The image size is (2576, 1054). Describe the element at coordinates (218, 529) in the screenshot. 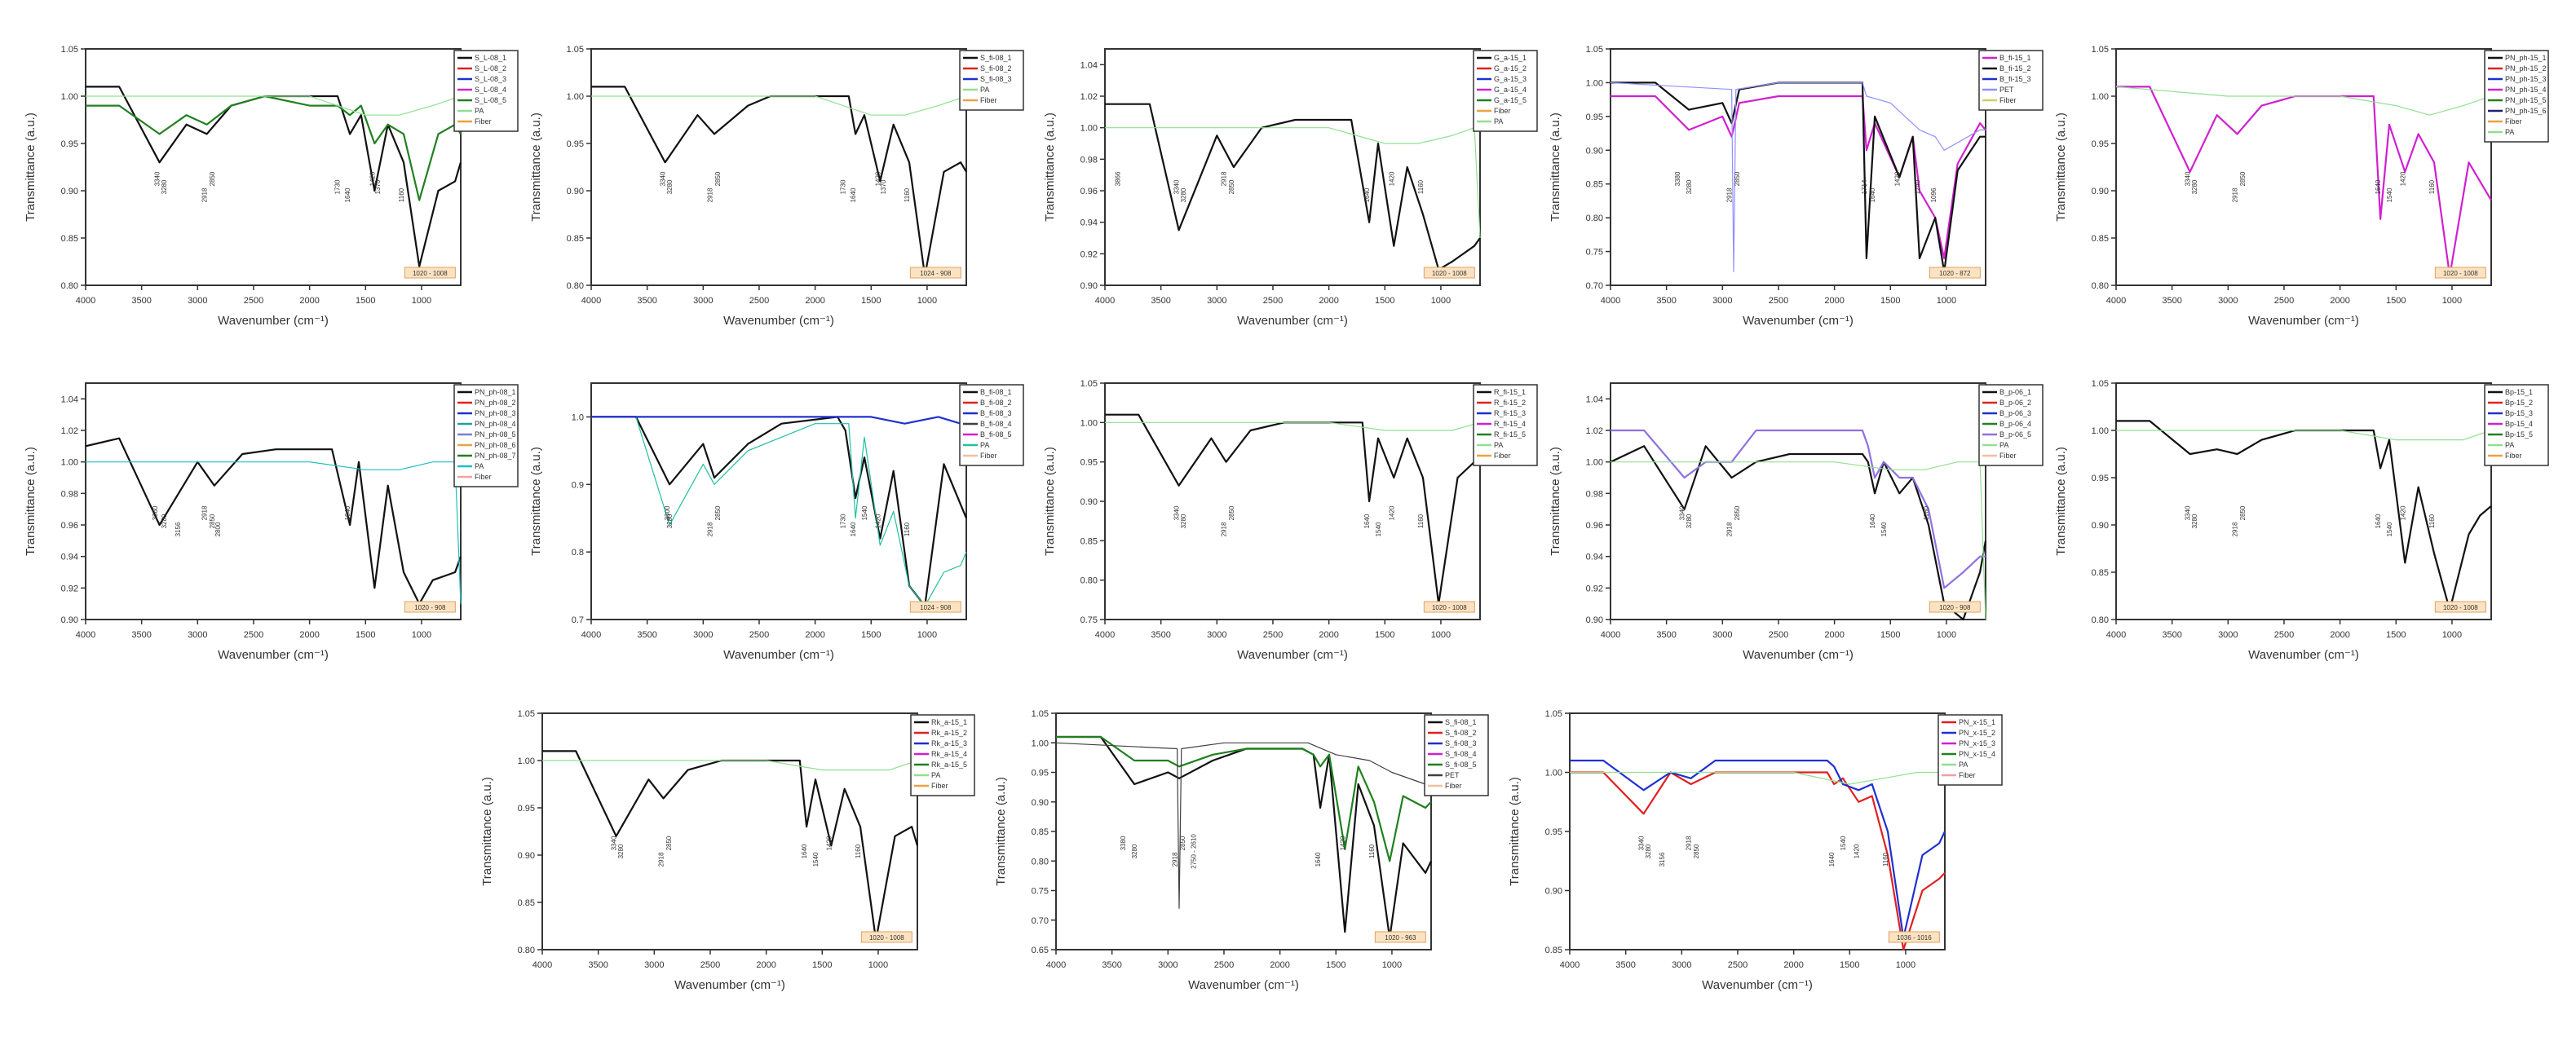

I see `peak-label: 2800` at that location.